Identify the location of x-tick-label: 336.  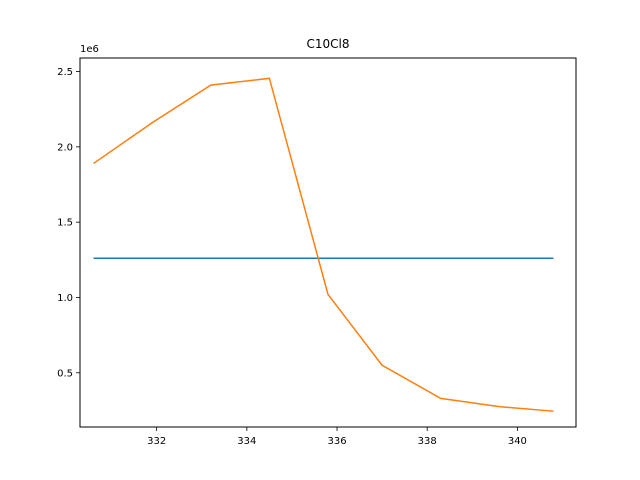
(336, 441).